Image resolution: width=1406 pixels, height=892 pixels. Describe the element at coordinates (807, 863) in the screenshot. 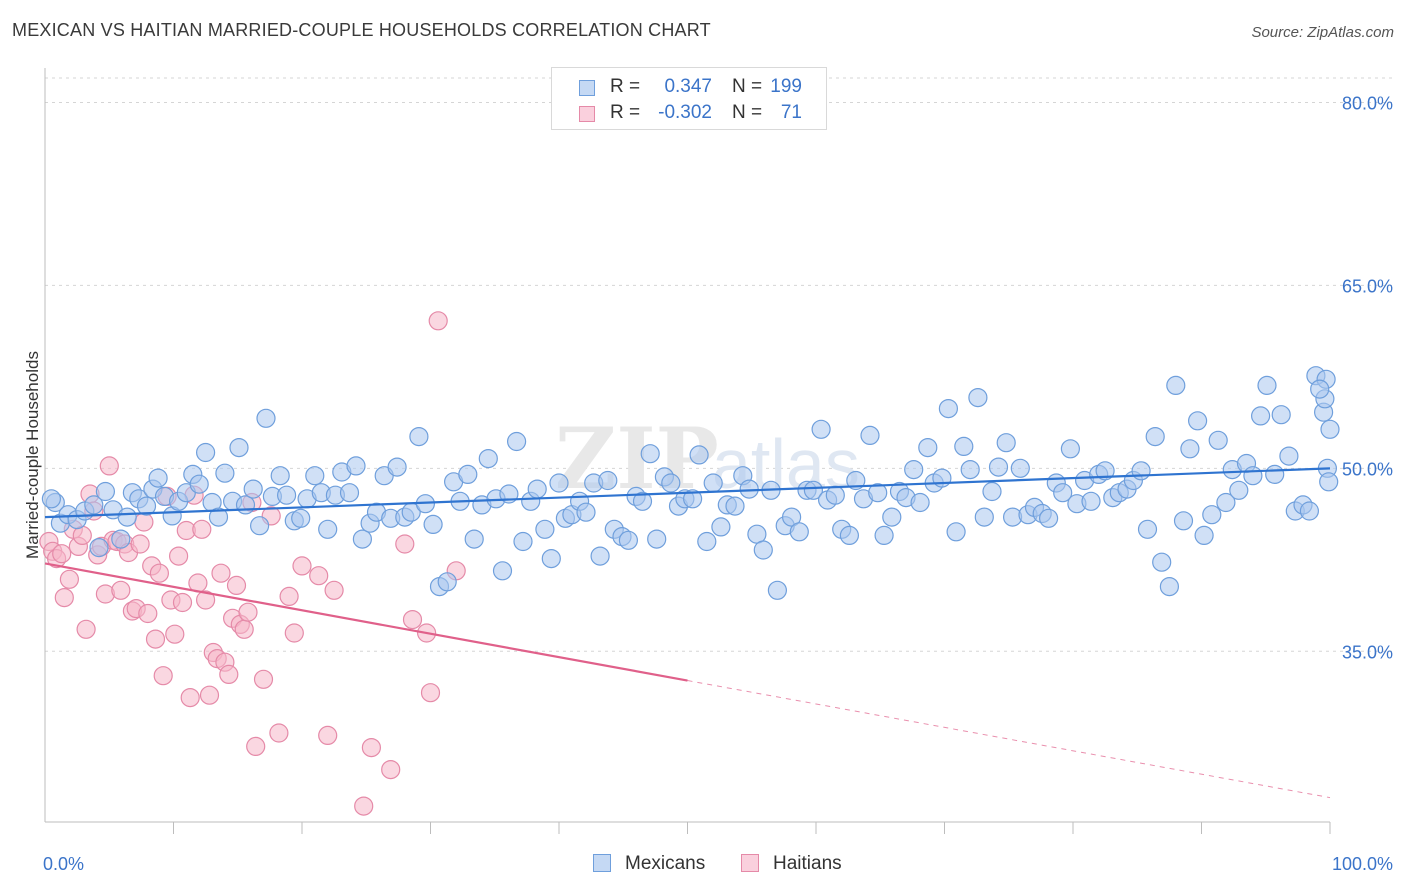

I see `legend-label: Haitians` at that location.